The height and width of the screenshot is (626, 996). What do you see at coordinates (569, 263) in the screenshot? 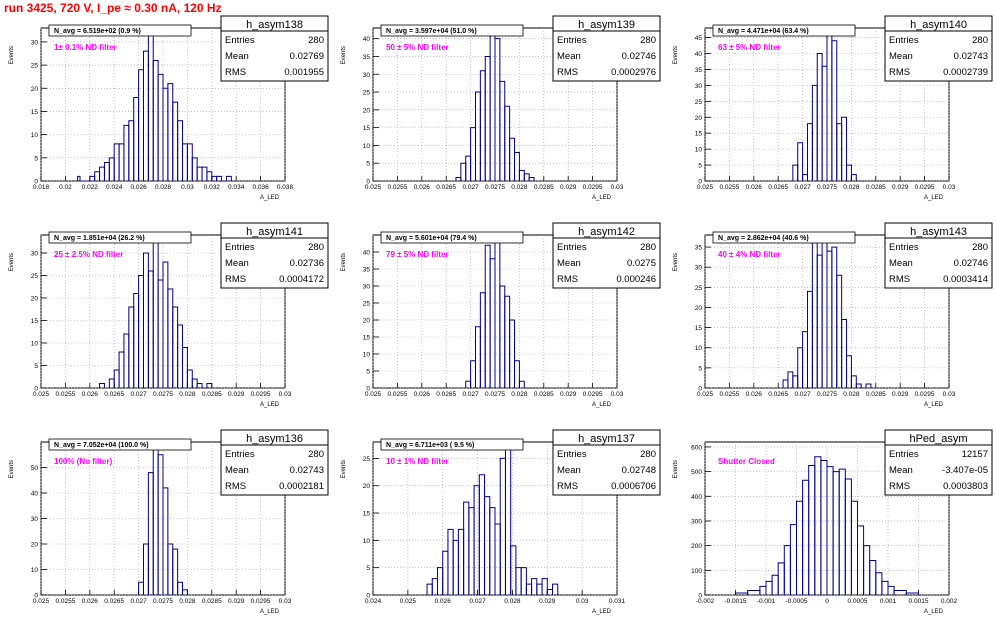
I see `stats-mean-label: Mean` at bounding box center [569, 263].